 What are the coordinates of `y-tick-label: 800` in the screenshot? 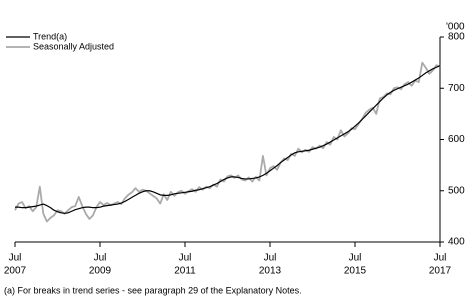 It's located at (456, 37).